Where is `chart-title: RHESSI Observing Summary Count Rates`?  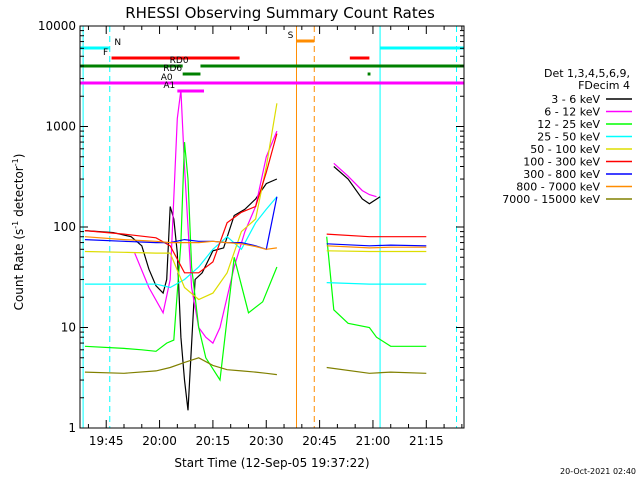 chart-title: RHESSI Observing Summary Count Rates is located at coordinates (280, 13).